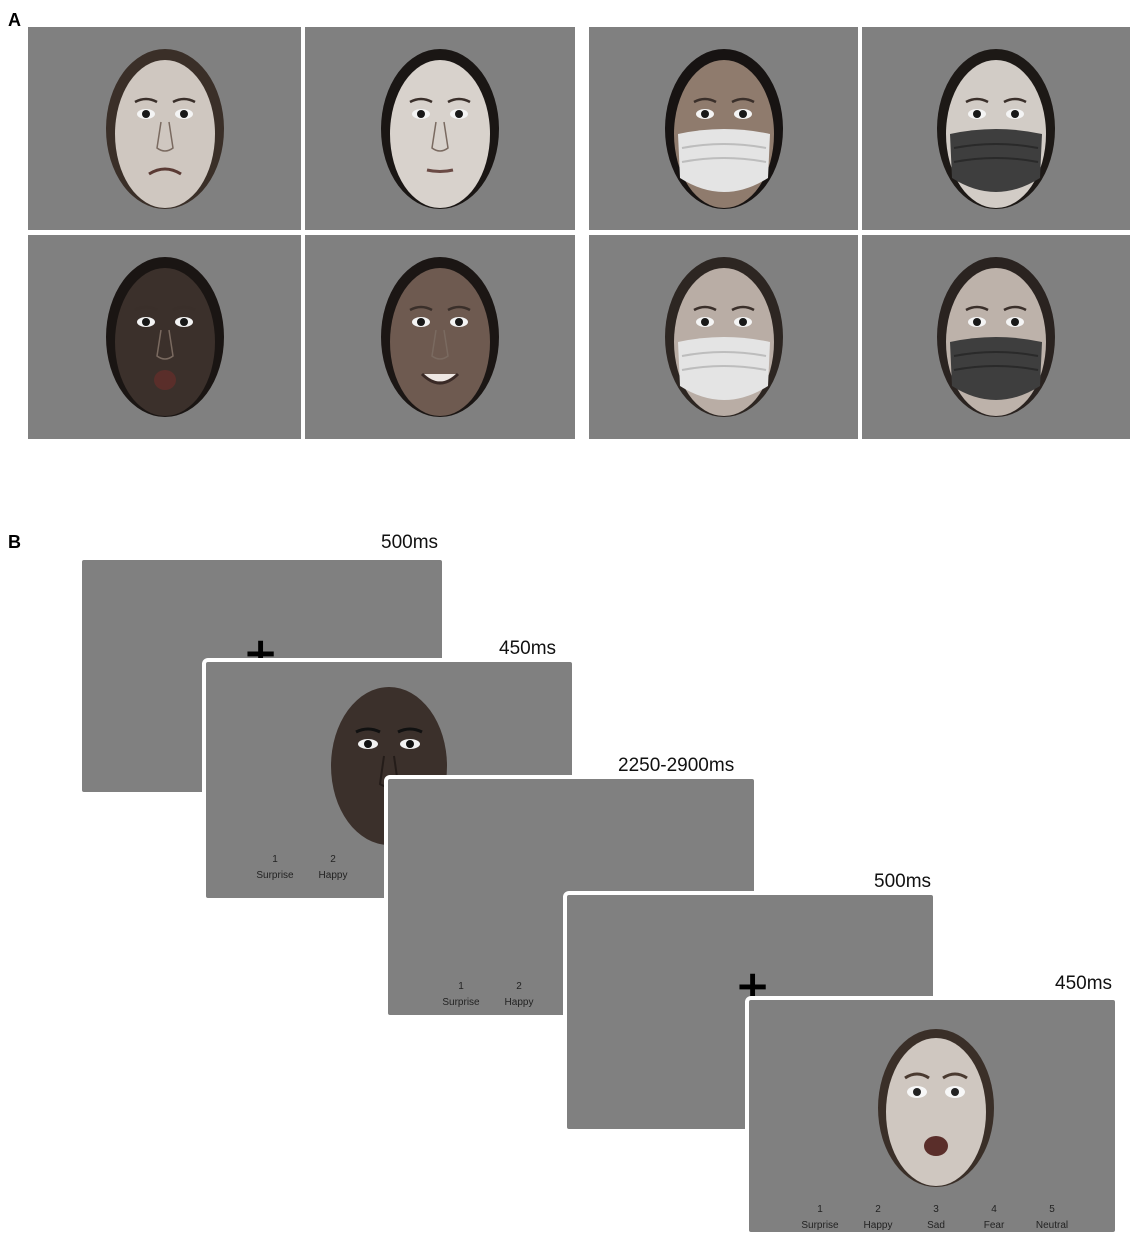 This screenshot has height=1236, width=1130. I want to click on stimulus-face, so click(936, 1110).